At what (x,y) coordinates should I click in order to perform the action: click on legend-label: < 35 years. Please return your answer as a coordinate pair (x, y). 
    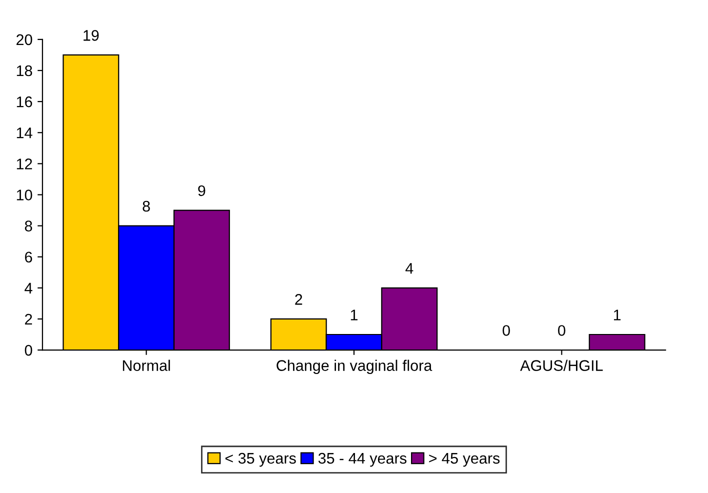
    Looking at the image, I should click on (260, 459).